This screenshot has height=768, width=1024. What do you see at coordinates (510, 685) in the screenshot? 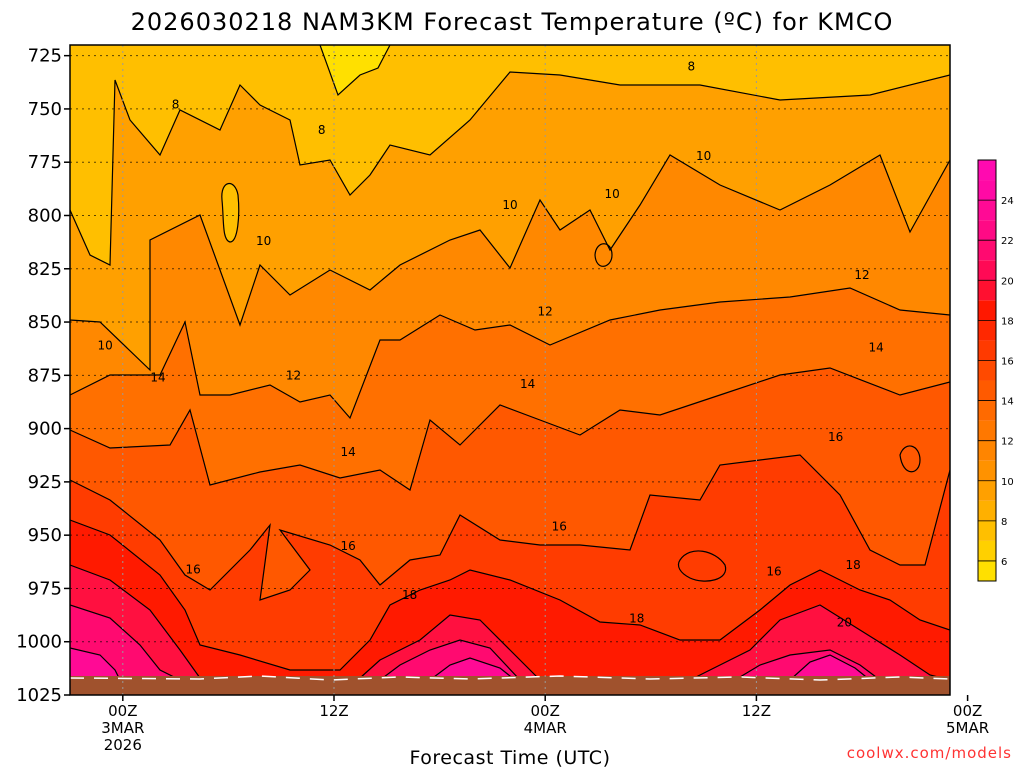
I see `ground-surface` at bounding box center [510, 685].